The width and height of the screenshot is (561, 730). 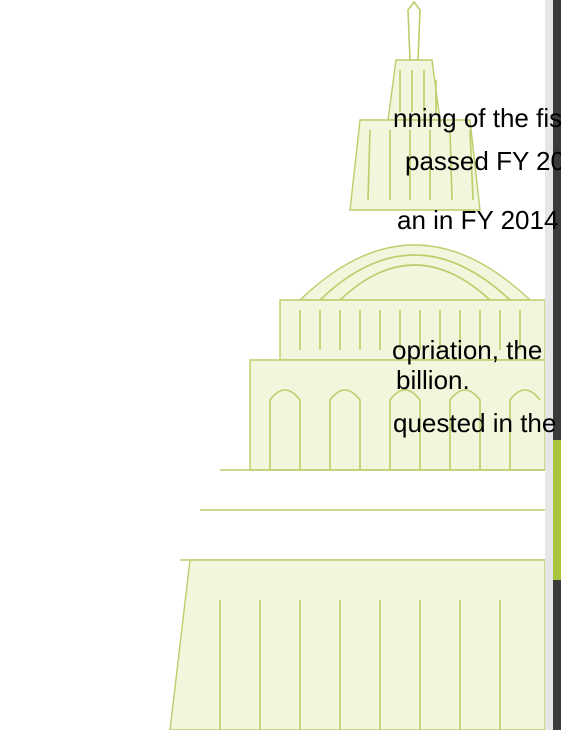 I want to click on side-accent, so click(x=557, y=510).